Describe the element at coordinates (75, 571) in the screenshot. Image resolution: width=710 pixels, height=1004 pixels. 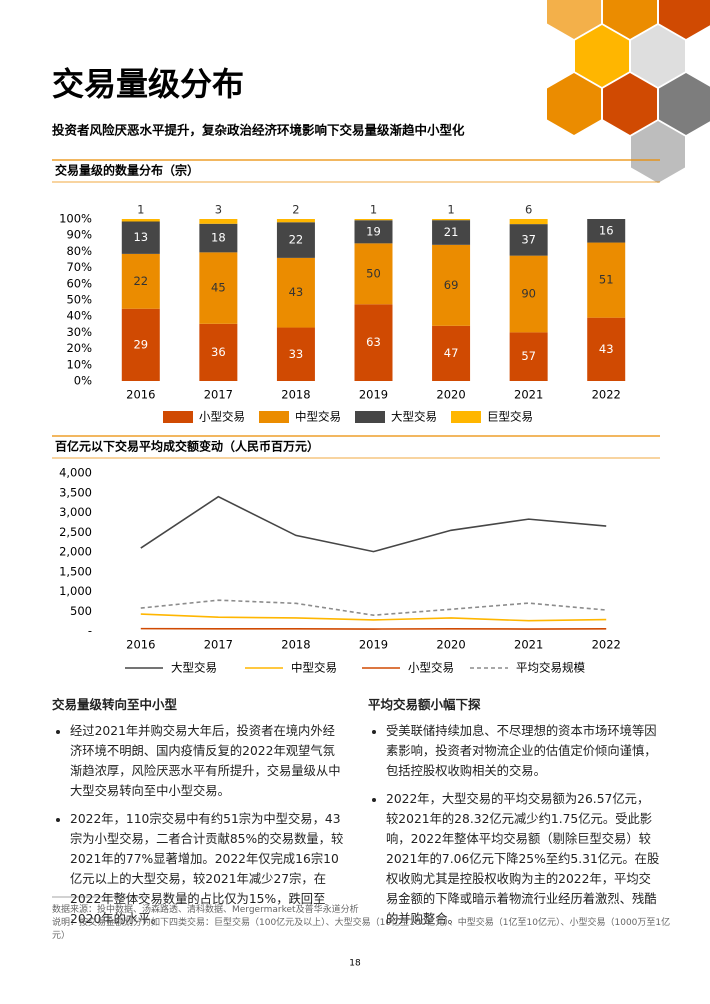
I see `y-tick-label: 1,500` at that location.